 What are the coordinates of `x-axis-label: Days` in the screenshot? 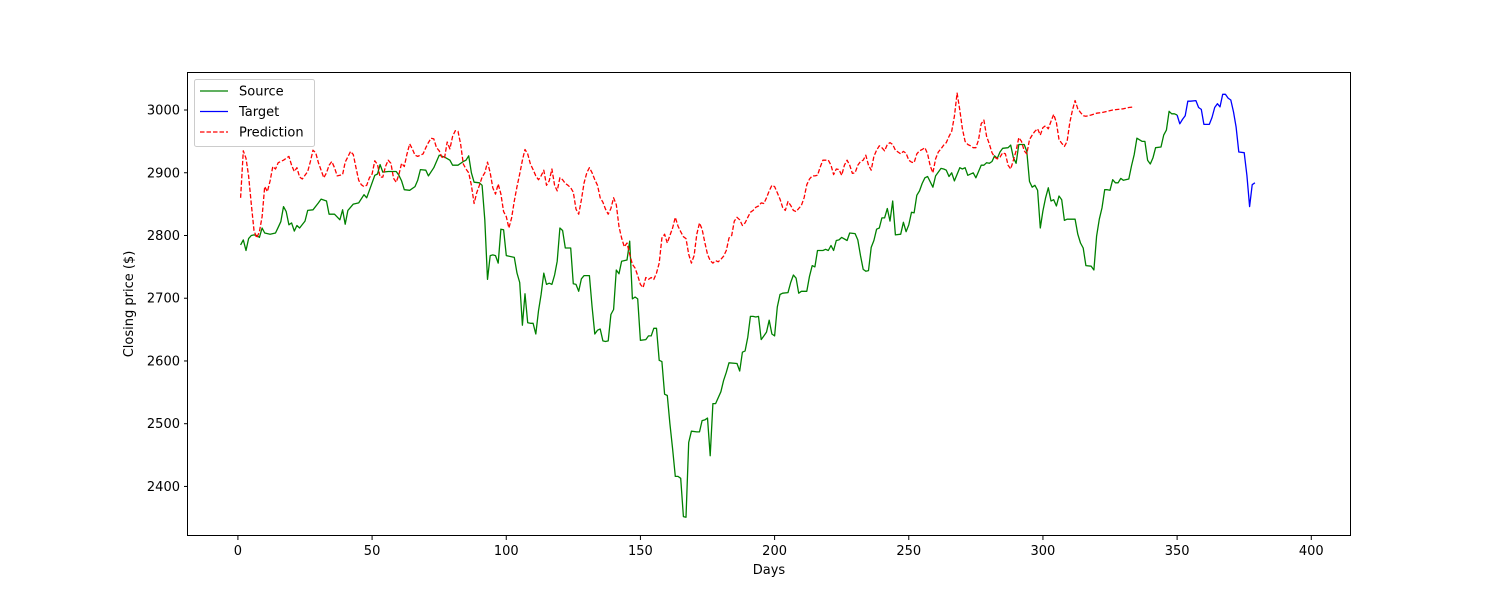 It's located at (769, 570).